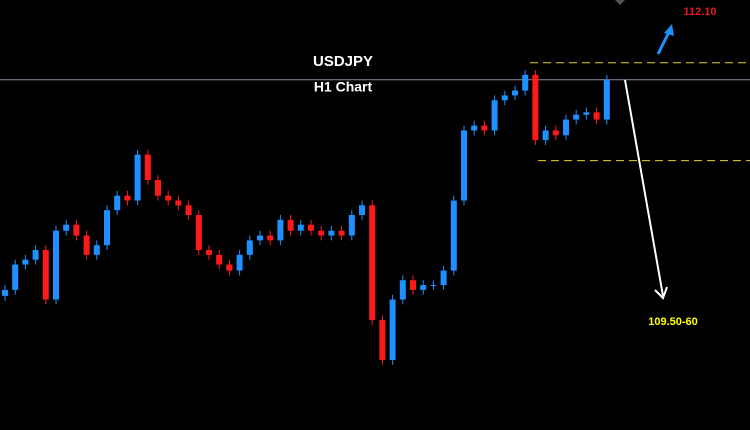 Image resolution: width=750 pixels, height=430 pixels. I want to click on chart-title: USDJPY, so click(343, 61).